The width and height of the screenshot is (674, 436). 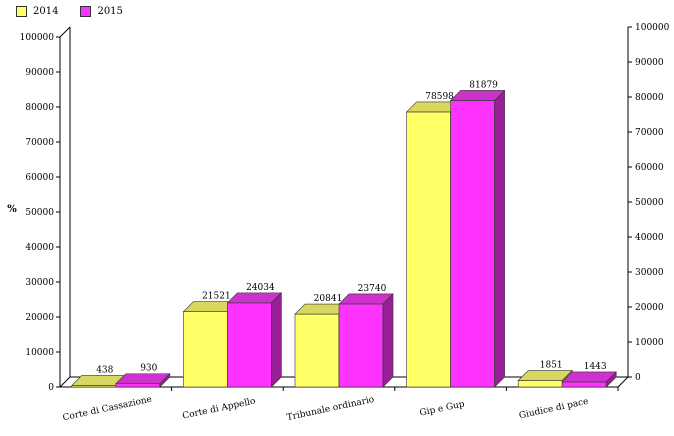 I want to click on data-label: 23740, so click(x=372, y=289).